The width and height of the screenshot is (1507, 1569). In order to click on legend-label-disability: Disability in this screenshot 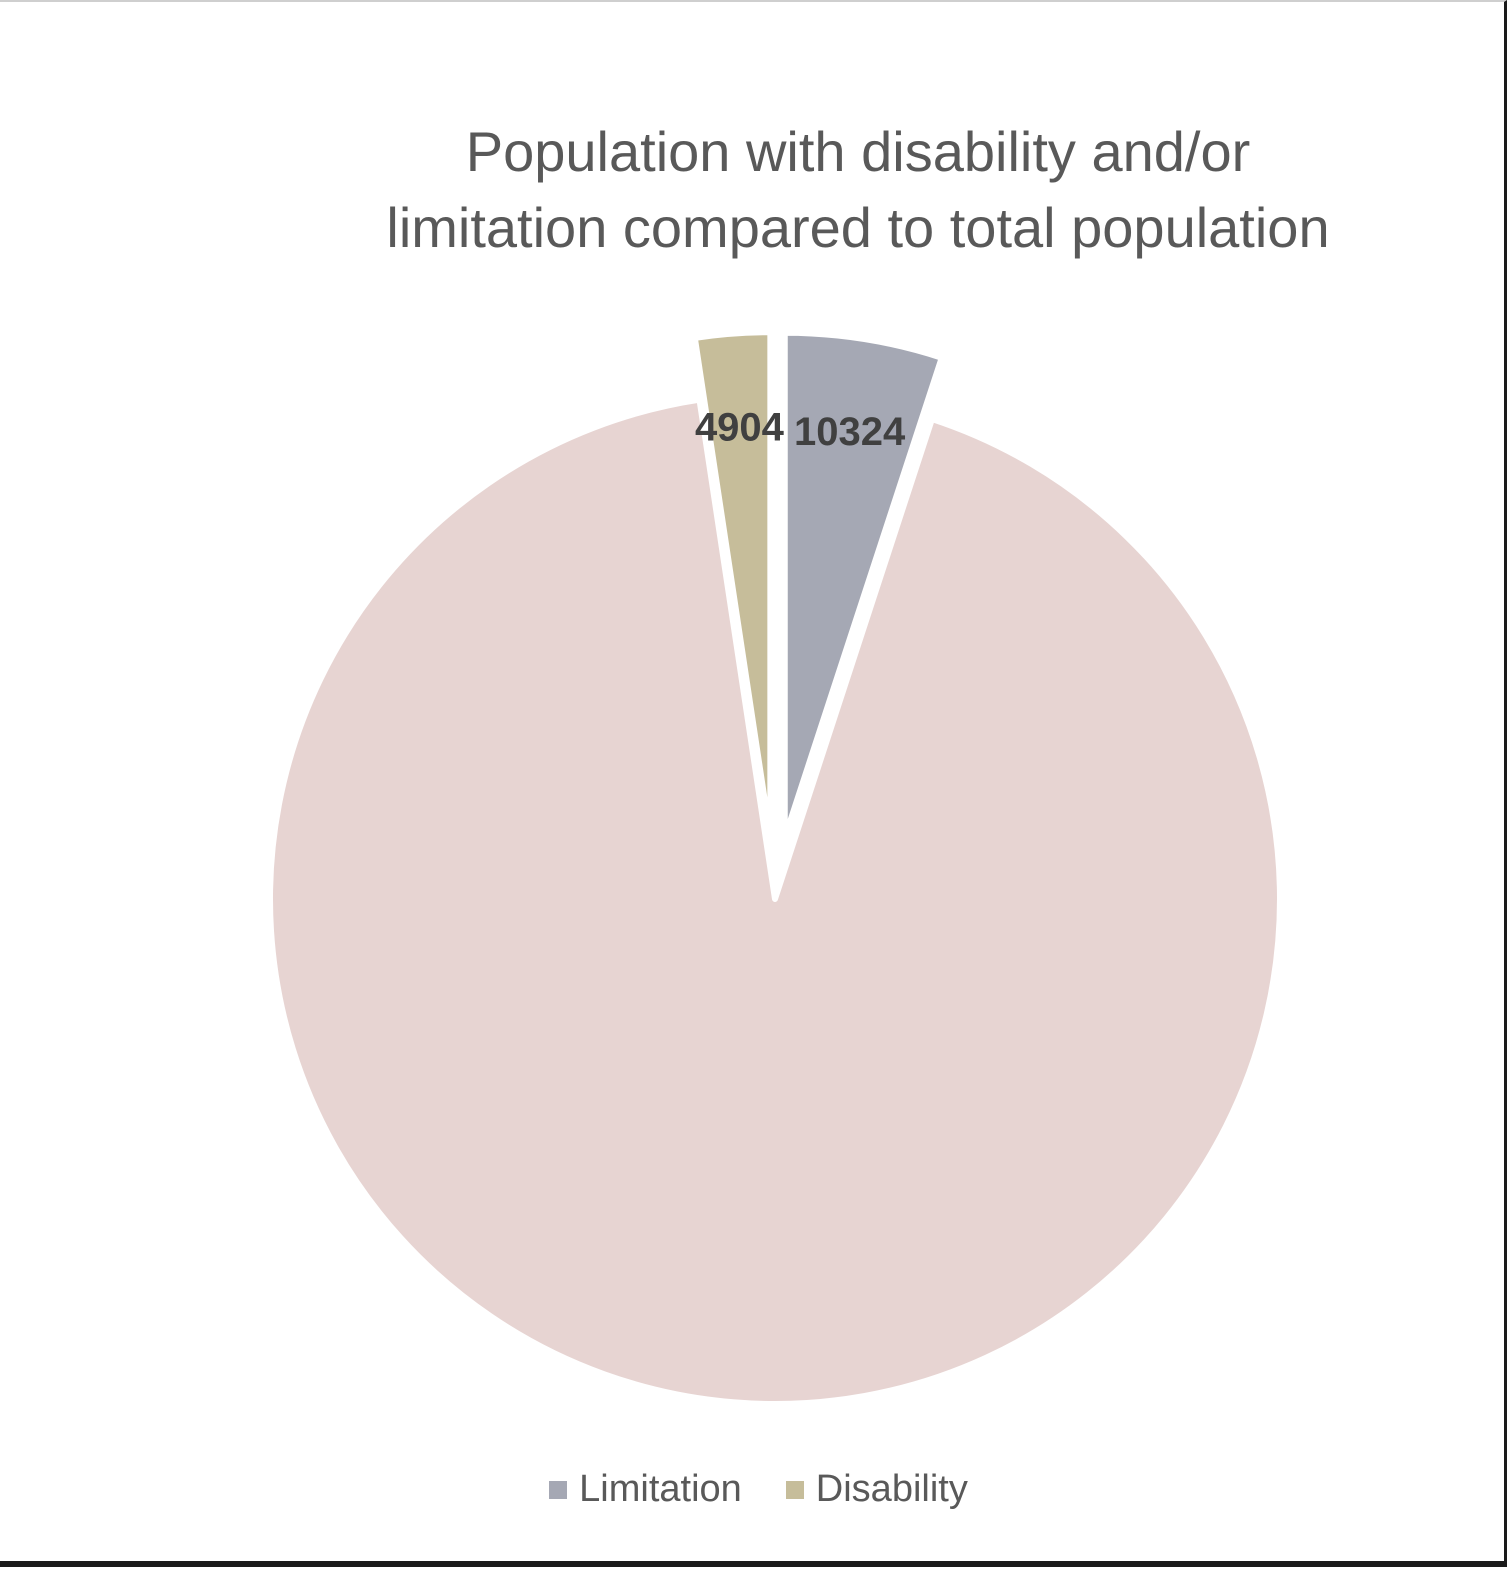, I will do `click(891, 1489)`.